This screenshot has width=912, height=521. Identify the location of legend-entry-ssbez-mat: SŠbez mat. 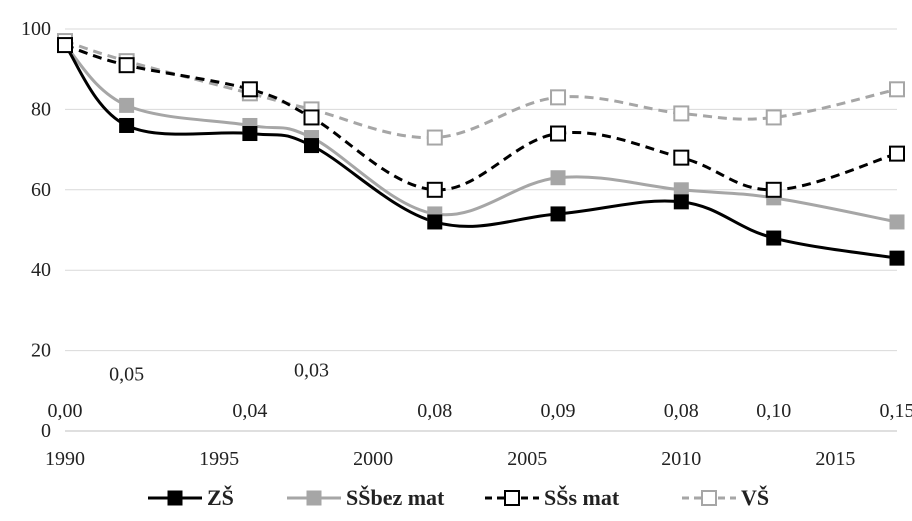
(366, 497).